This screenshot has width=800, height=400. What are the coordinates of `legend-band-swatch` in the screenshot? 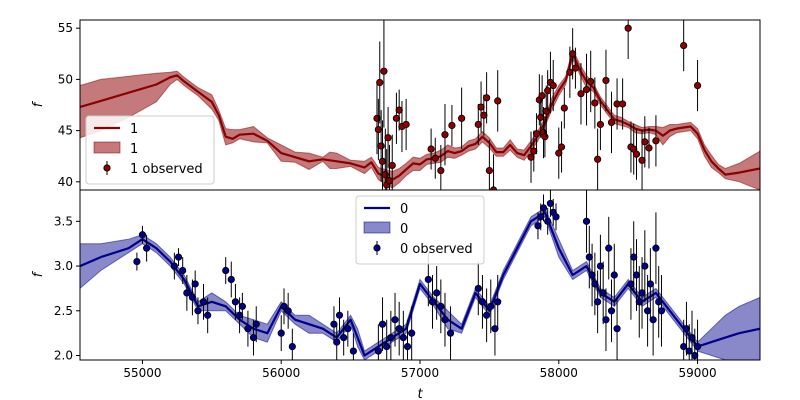 It's located at (107, 147).